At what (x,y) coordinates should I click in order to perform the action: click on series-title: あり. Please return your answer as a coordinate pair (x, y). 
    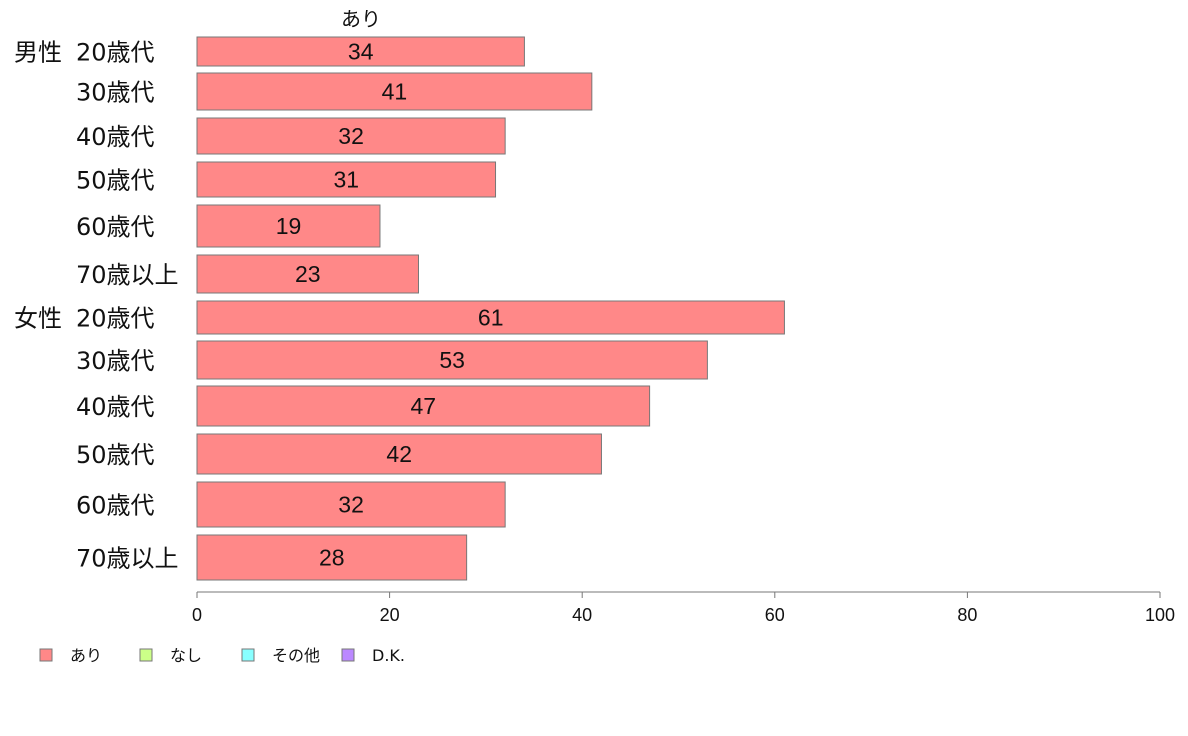
    Looking at the image, I should click on (361, 19).